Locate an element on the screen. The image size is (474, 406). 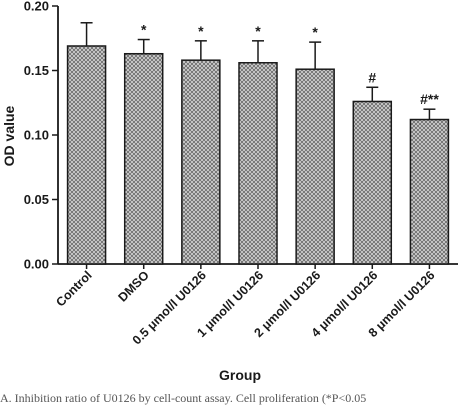
x-tick-label: DMSO is located at coordinates (133, 286).